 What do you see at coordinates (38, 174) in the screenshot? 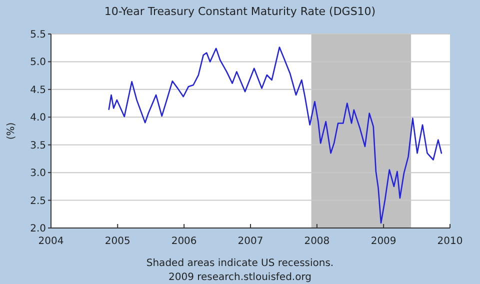
I see `y-tick-label: 3.0` at bounding box center [38, 174].